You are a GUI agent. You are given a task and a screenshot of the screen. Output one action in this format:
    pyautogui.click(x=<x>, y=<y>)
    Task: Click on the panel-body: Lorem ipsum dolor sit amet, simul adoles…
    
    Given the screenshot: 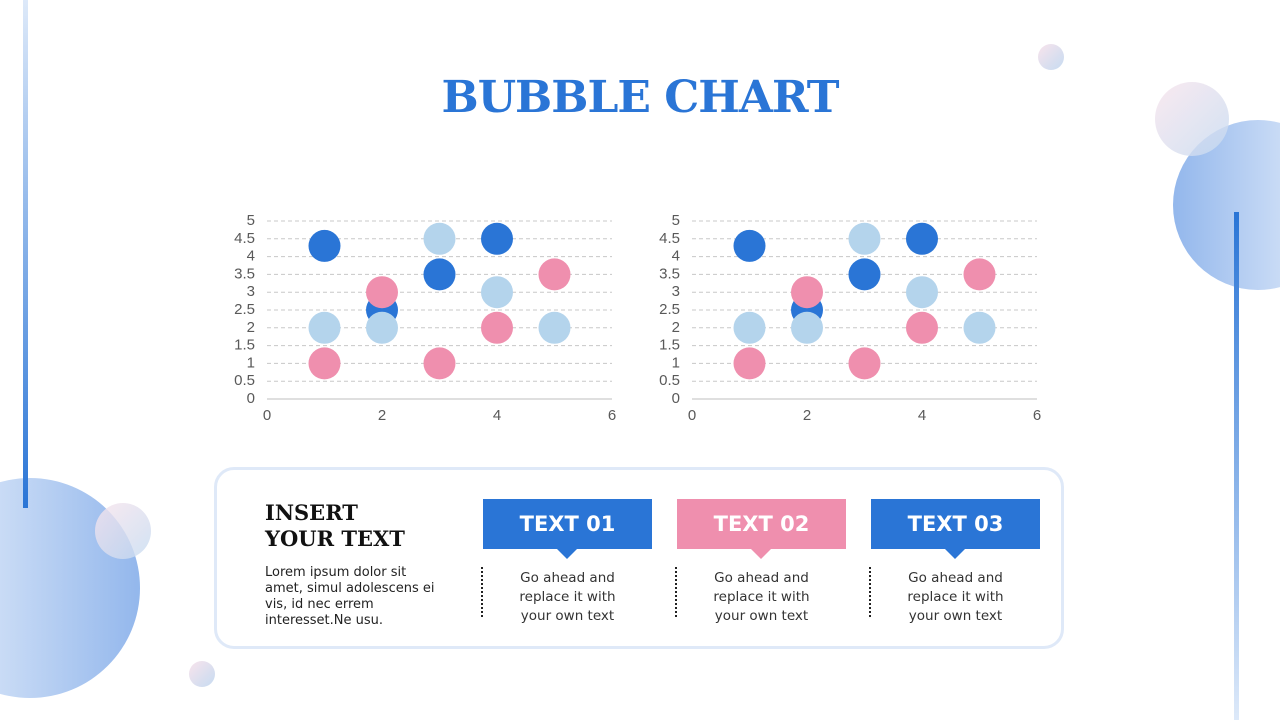 What is the action you would take?
    pyautogui.click(x=350, y=596)
    